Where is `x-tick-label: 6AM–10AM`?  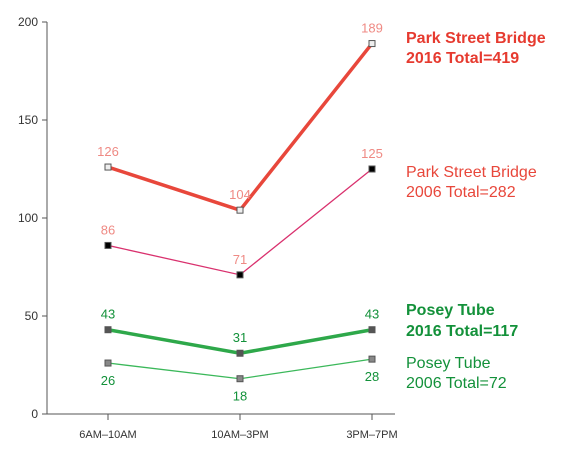
x-tick-label: 6AM–10AM is located at coordinates (107, 435).